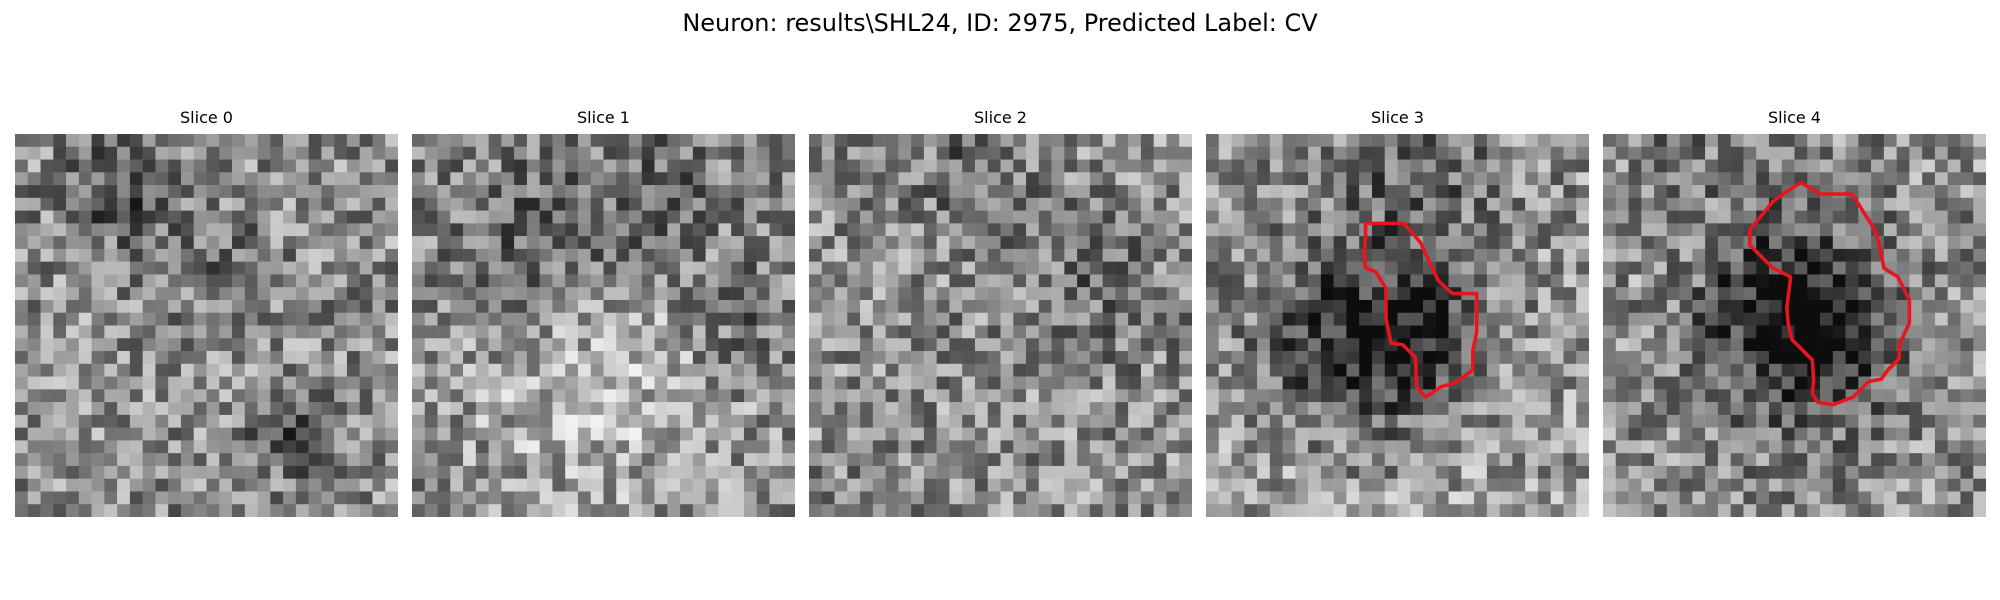 The width and height of the screenshot is (2000, 600). What do you see at coordinates (1000, 117) in the screenshot?
I see `slice-title-2: Slice 2` at bounding box center [1000, 117].